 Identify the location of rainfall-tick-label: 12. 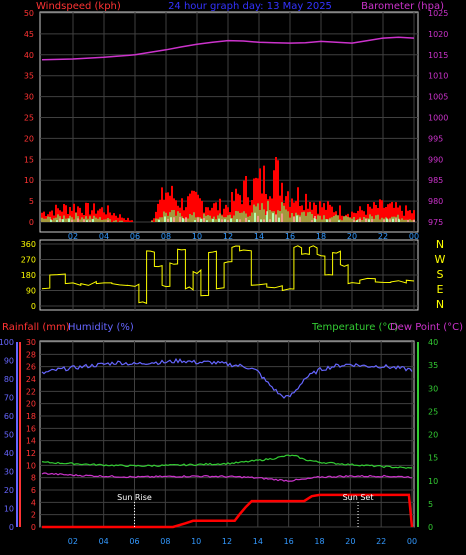
(31, 453).